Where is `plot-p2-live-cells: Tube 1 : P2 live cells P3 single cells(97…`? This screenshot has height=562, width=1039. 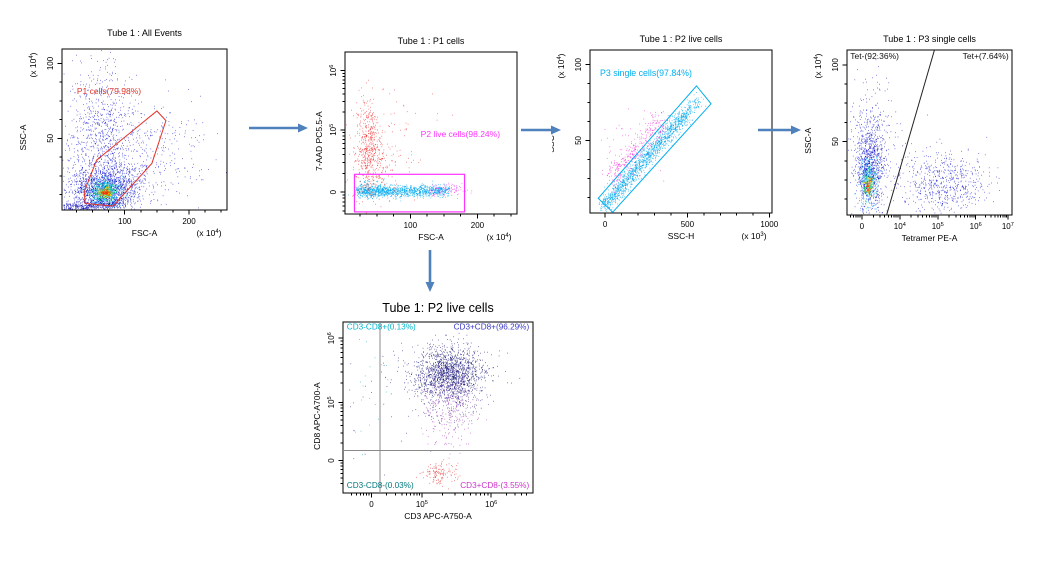
plot-p2-live-cells: Tube 1 : P2 live cells P3 single cells(97… is located at coordinates (665, 137).